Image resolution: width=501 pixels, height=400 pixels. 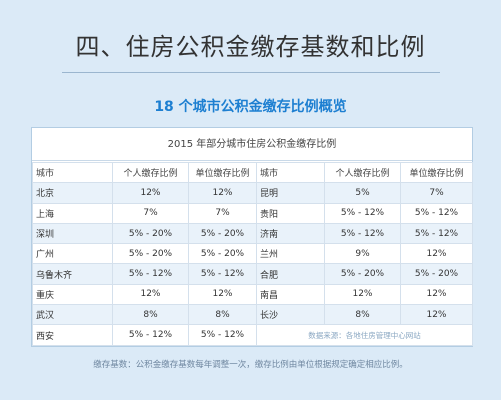 What do you see at coordinates (72, 193) in the screenshot?
I see `city-cell: 北京` at bounding box center [72, 193].